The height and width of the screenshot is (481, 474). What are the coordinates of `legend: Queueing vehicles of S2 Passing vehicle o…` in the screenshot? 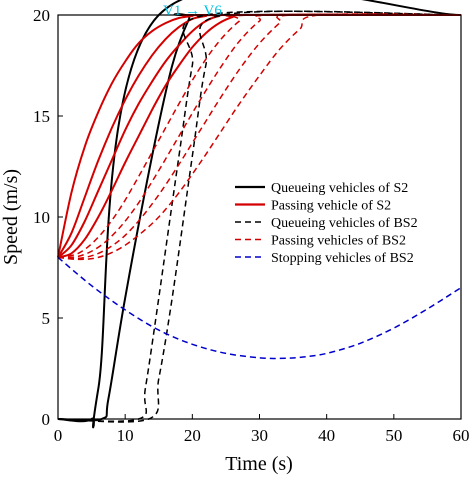 It's located at (326, 223).